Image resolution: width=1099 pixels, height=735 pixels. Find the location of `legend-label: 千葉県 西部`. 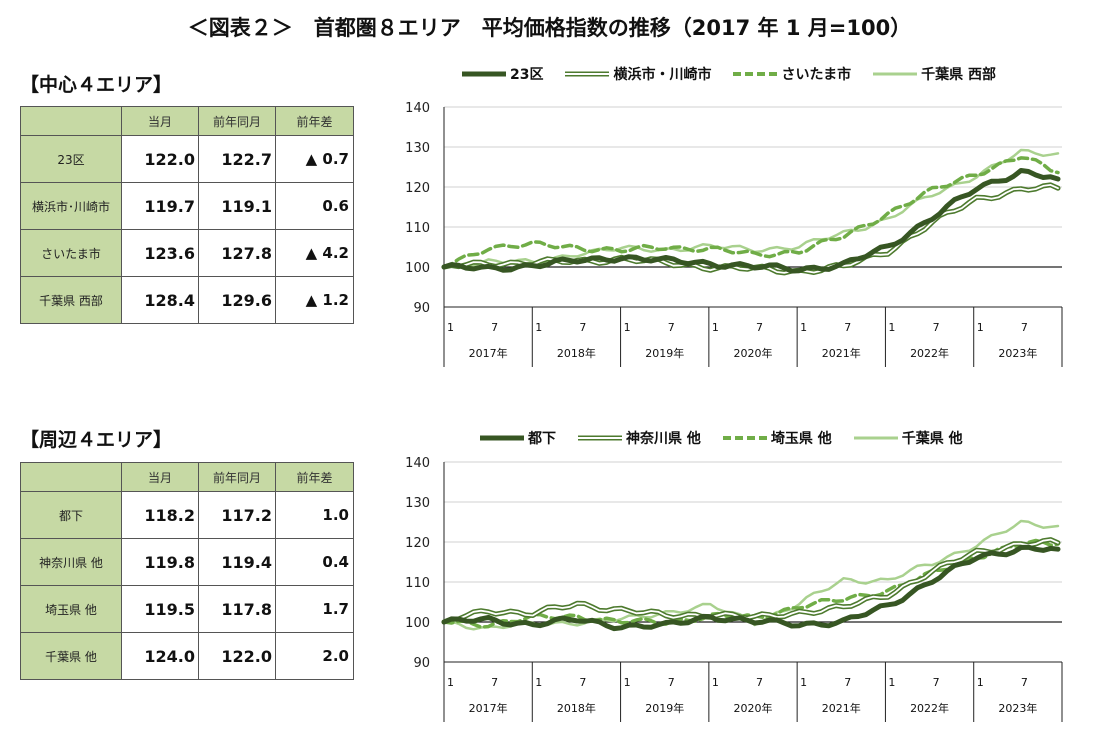

legend-label: 千葉県 西部 is located at coordinates (958, 75).